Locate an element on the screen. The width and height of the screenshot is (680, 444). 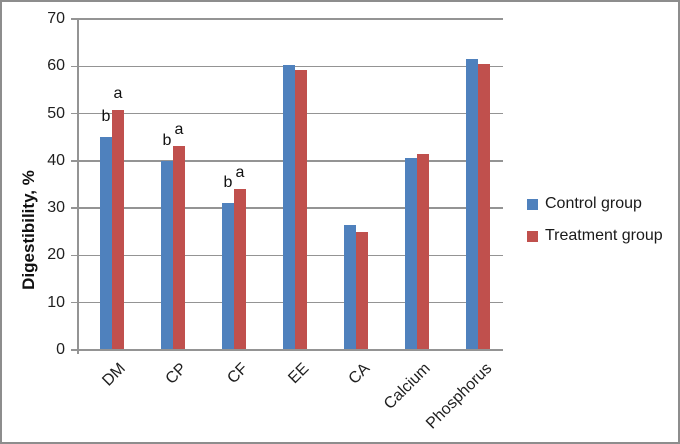
x-category-label: CP is located at coordinates (176, 374).